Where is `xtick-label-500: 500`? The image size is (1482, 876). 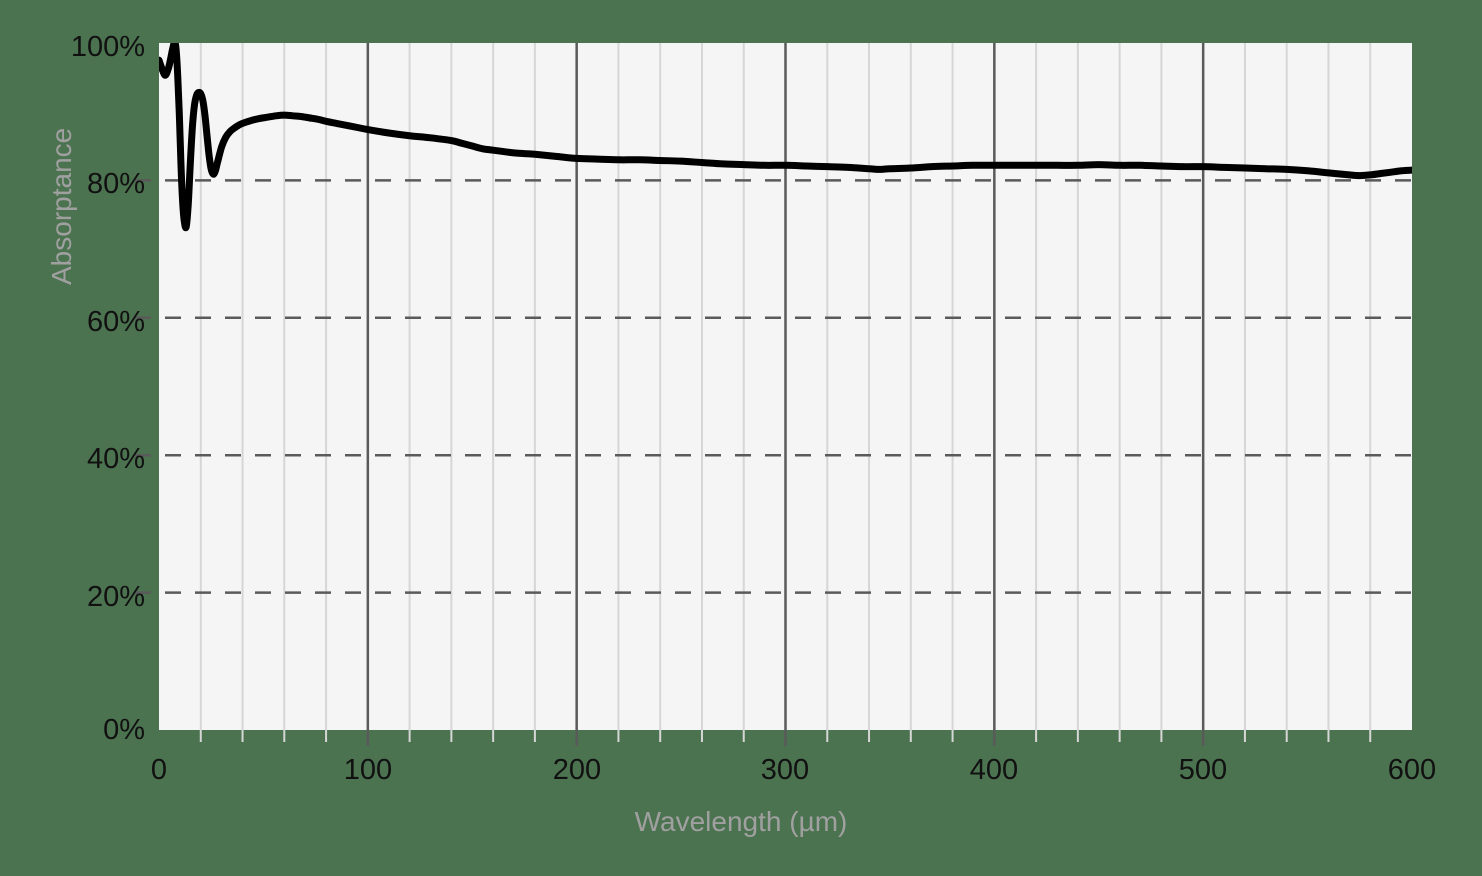
xtick-label-500: 500 is located at coordinates (1203, 770).